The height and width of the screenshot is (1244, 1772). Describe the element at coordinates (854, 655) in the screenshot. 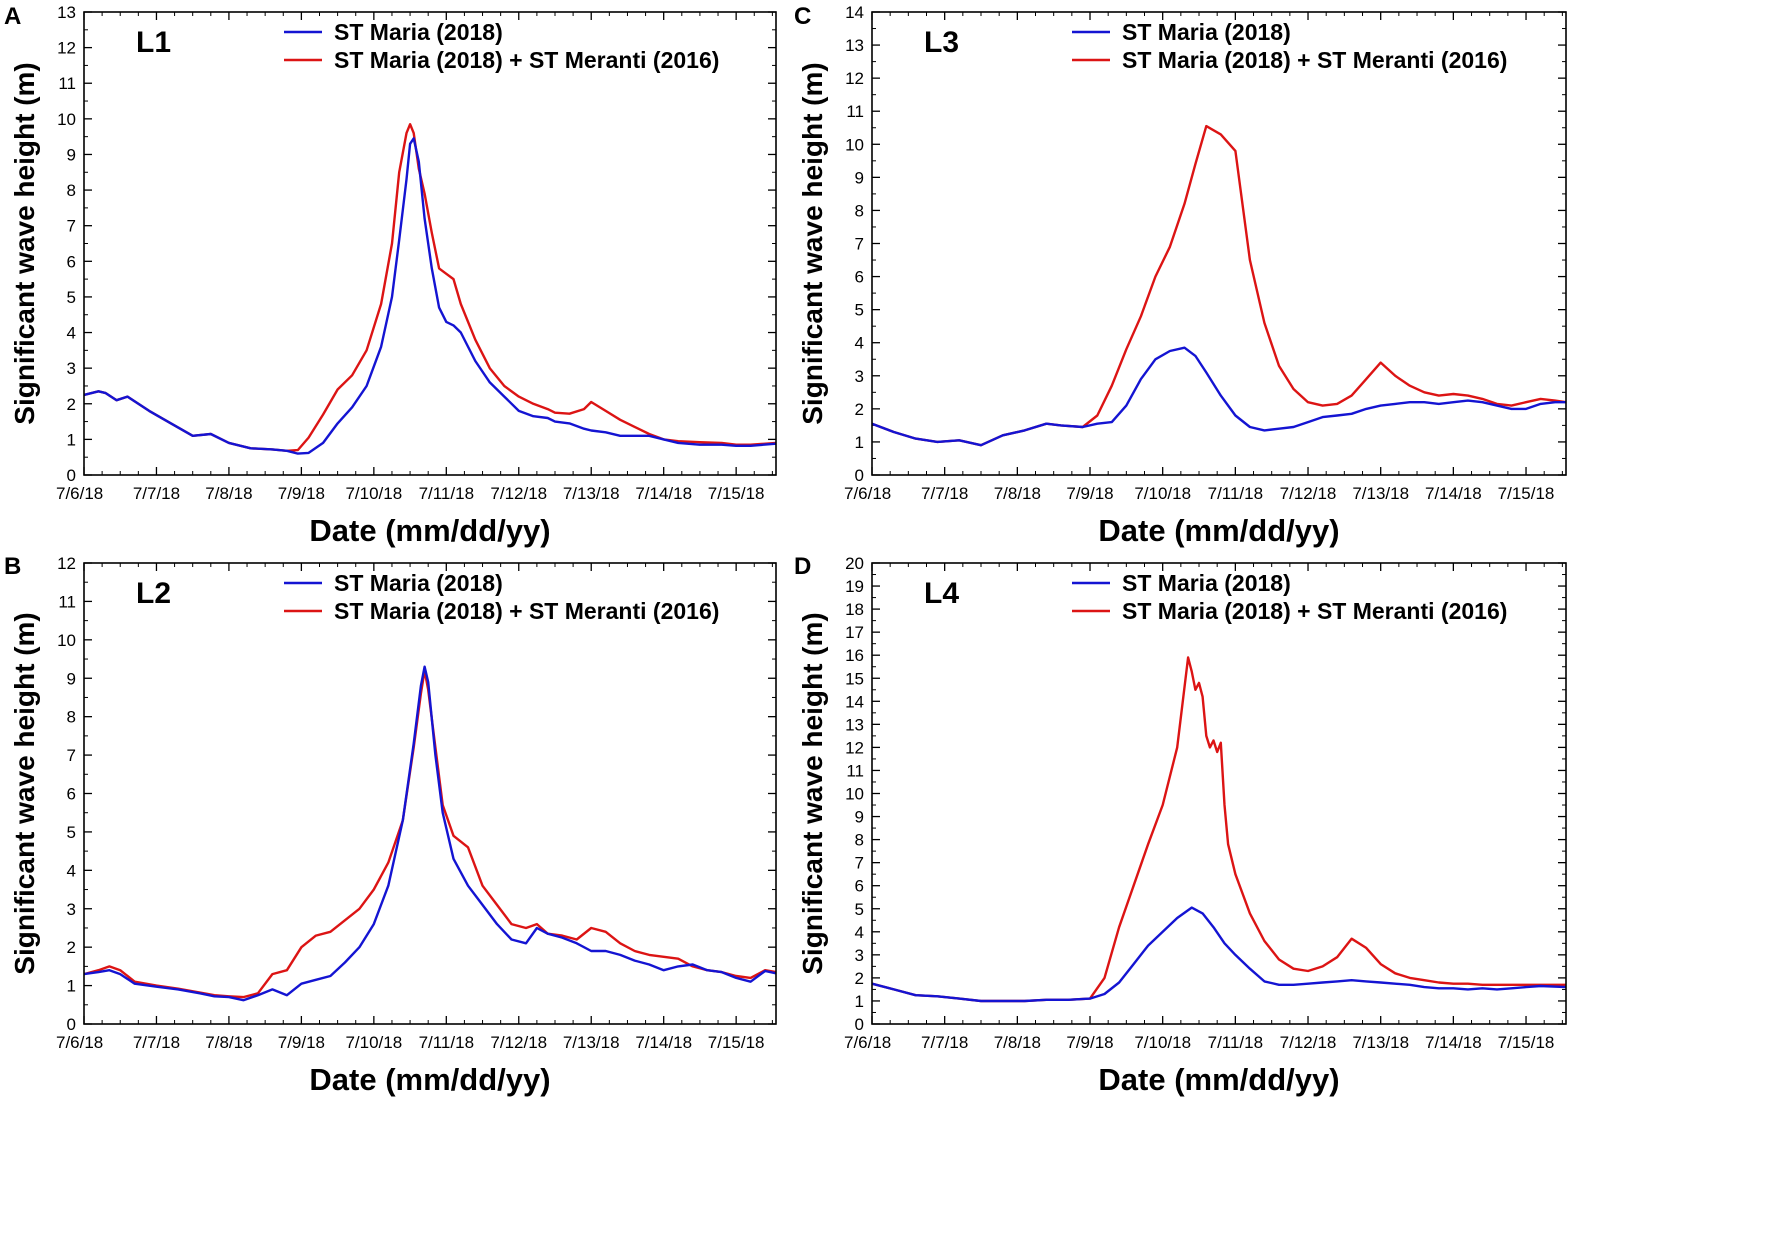

I see `y-tick-label: 16` at that location.